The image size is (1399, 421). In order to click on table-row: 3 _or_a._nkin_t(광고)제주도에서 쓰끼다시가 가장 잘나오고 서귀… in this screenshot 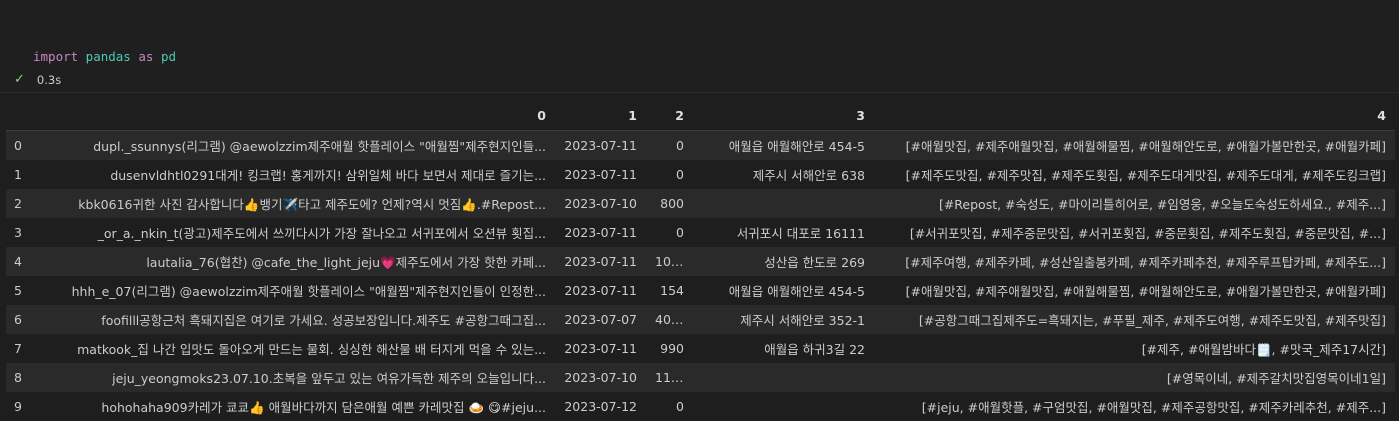, I will do `click(700, 232)`.